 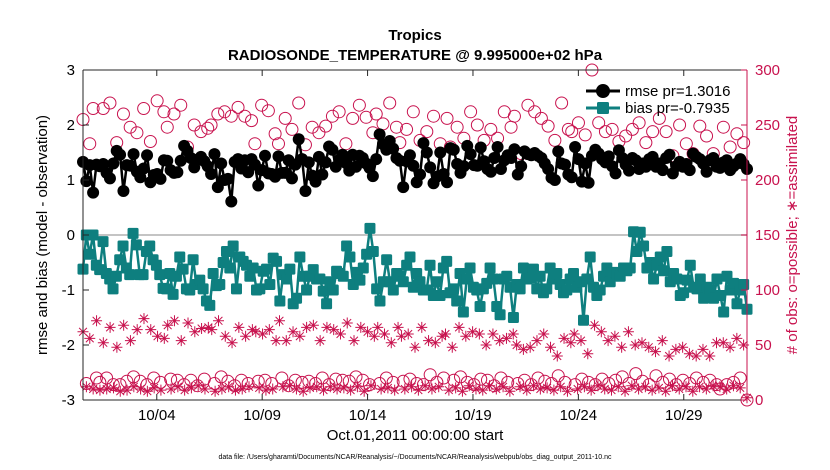 What do you see at coordinates (68, 290) in the screenshot?
I see `y-tick-label: -1` at bounding box center [68, 290].